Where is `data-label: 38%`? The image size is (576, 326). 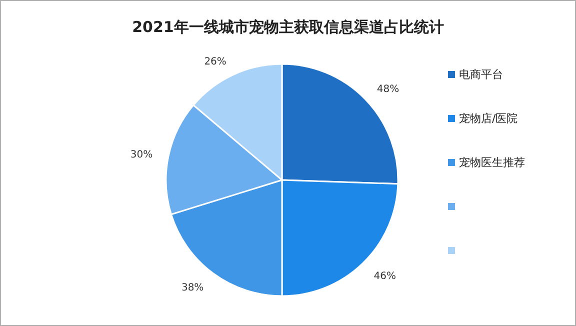
data-label: 38% is located at coordinates (192, 288).